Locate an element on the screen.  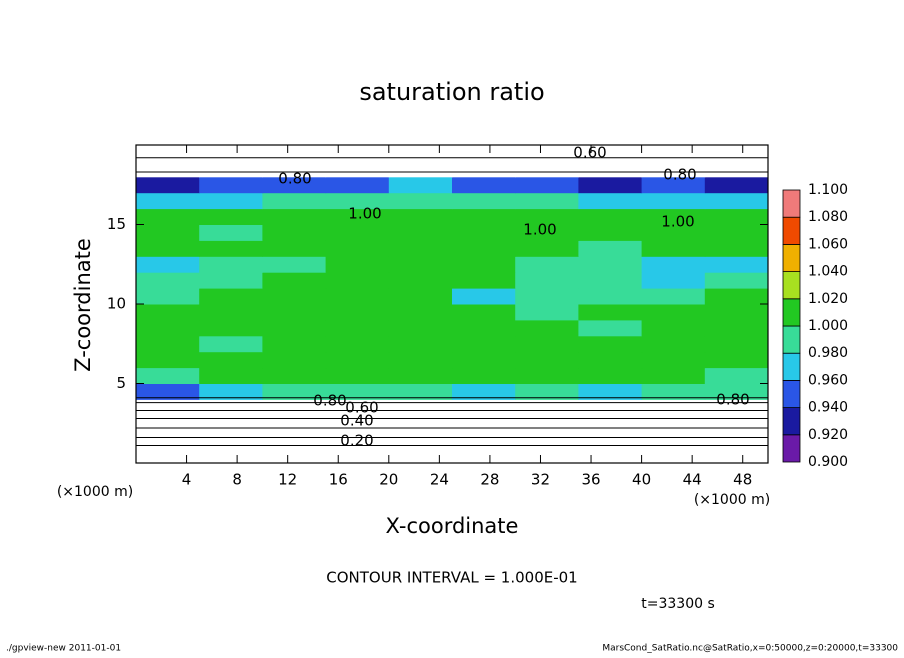
chart-title: saturation ratio is located at coordinates (451, 92).